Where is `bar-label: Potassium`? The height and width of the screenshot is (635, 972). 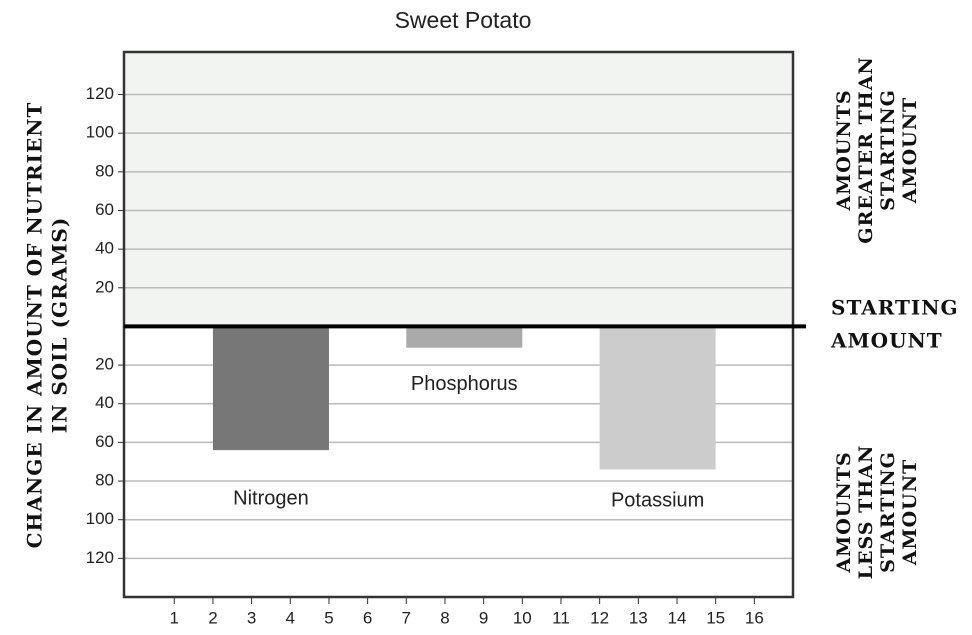
bar-label: Potassium is located at coordinates (657, 501).